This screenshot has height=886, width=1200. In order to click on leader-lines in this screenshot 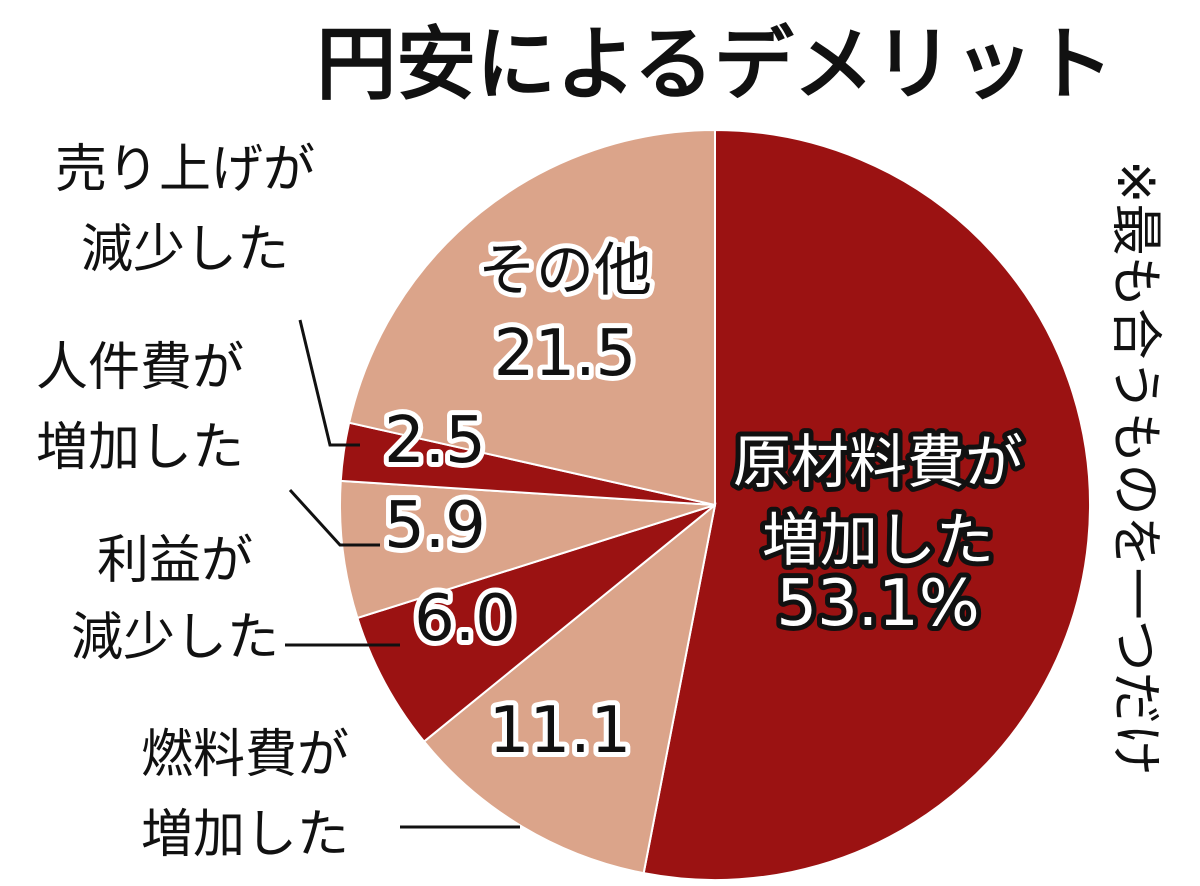, I will do `click(402, 574)`.